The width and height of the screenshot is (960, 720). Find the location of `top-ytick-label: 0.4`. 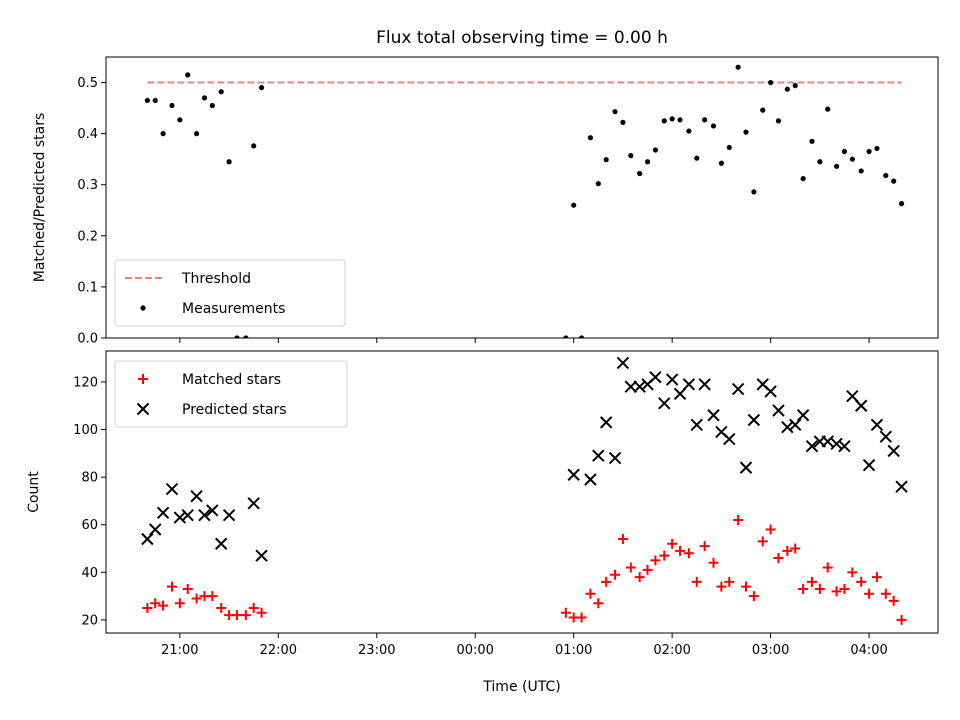

top-ytick-label: 0.4 is located at coordinates (87, 134).